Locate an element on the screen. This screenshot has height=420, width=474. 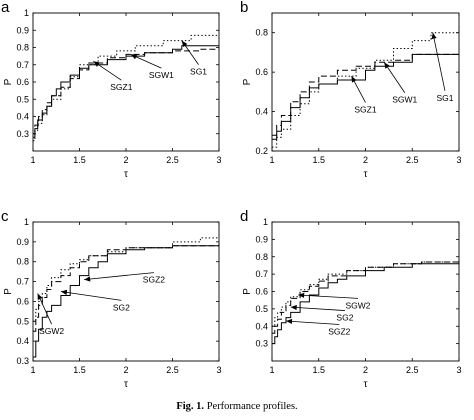
caption-label: Fig. 1. is located at coordinates (190, 406).